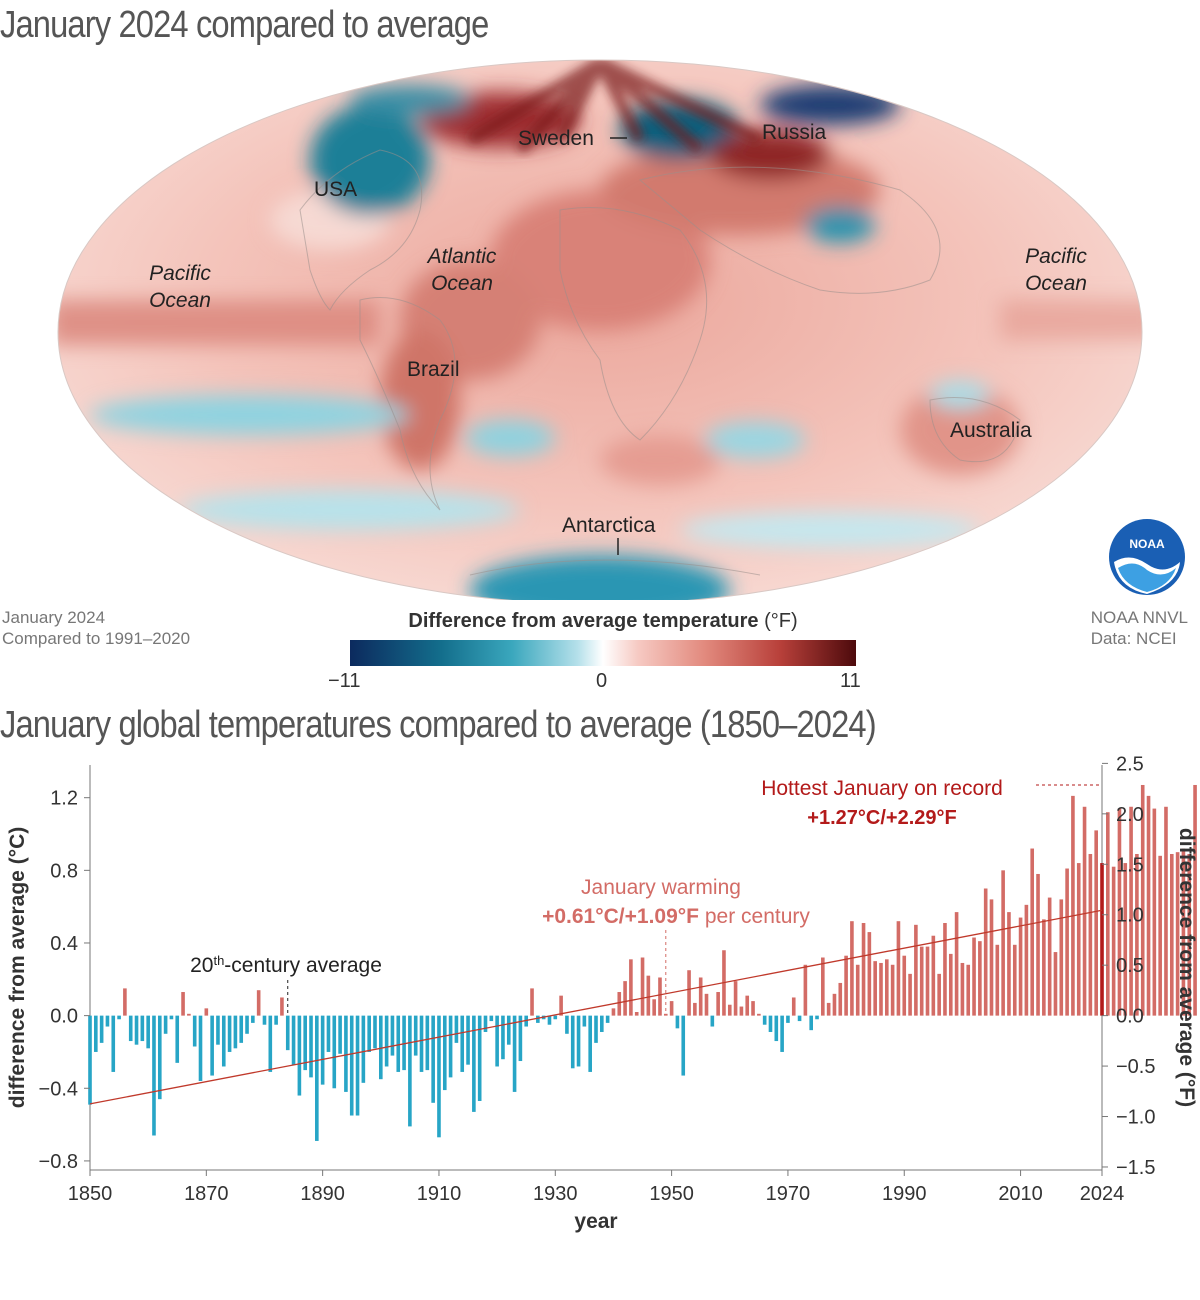 This screenshot has width=1200, height=1300. What do you see at coordinates (700, 996) in the screenshot?
I see `bar-1955` at bounding box center [700, 996].